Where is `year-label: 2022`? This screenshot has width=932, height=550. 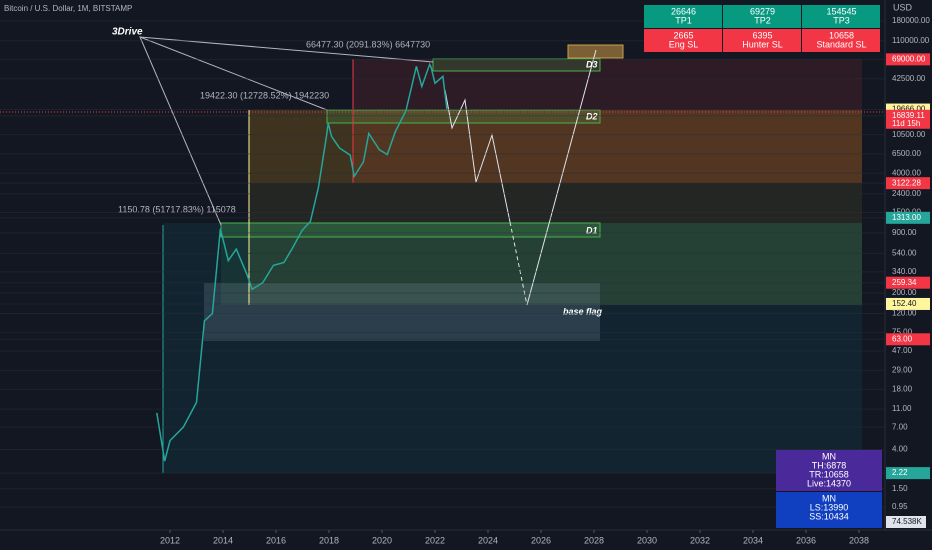
year-label: 2022 is located at coordinates (435, 540).